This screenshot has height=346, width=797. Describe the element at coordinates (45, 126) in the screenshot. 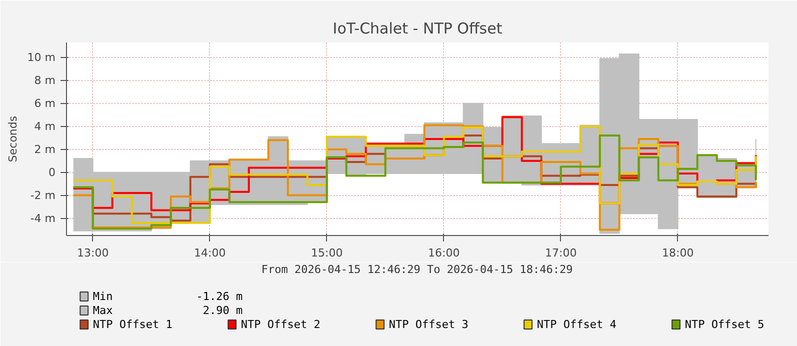

I see `y-tick-label: 4 m` at that location.